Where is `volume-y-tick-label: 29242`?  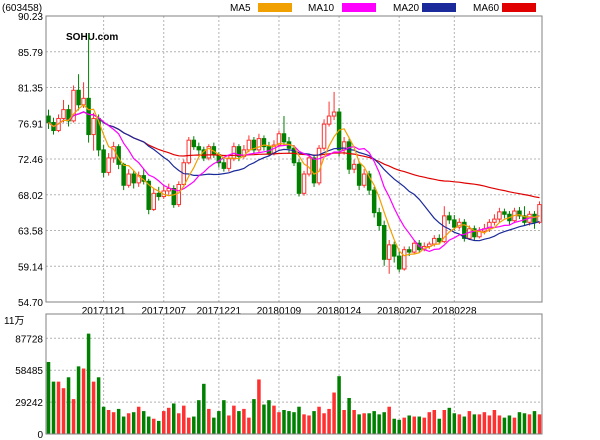 volume-y-tick-label: 29242 is located at coordinates (29, 403).